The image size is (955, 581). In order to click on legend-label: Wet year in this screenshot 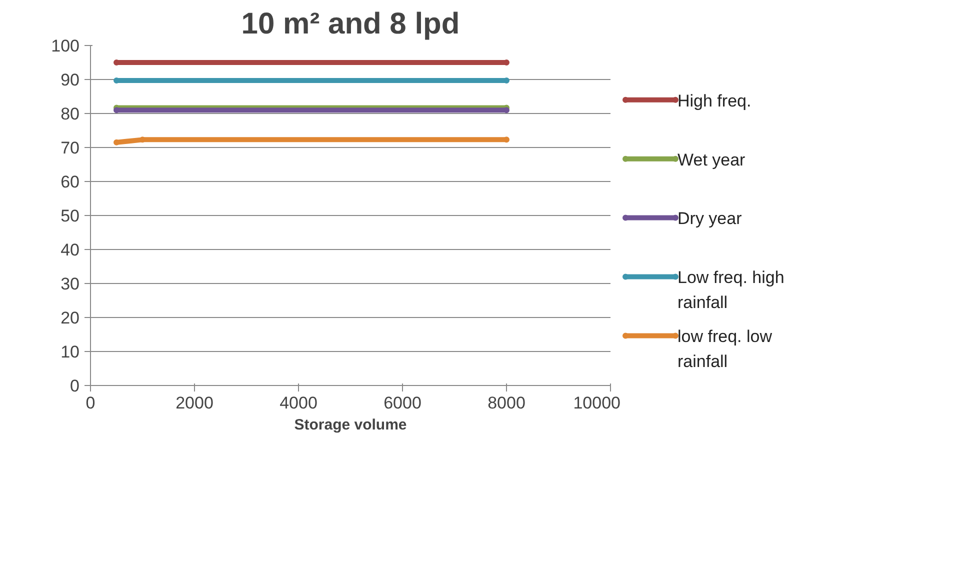, I will do `click(712, 160)`.